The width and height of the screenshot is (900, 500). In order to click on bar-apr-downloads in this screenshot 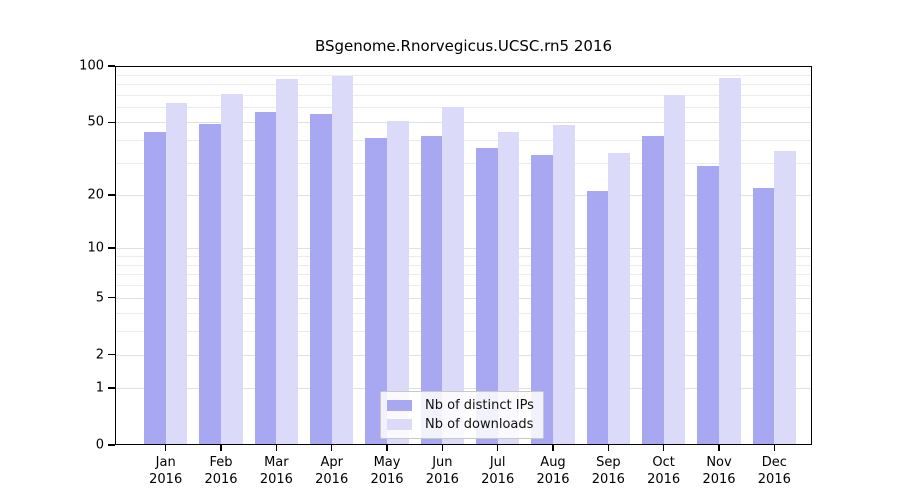, I will do `click(342, 260)`.